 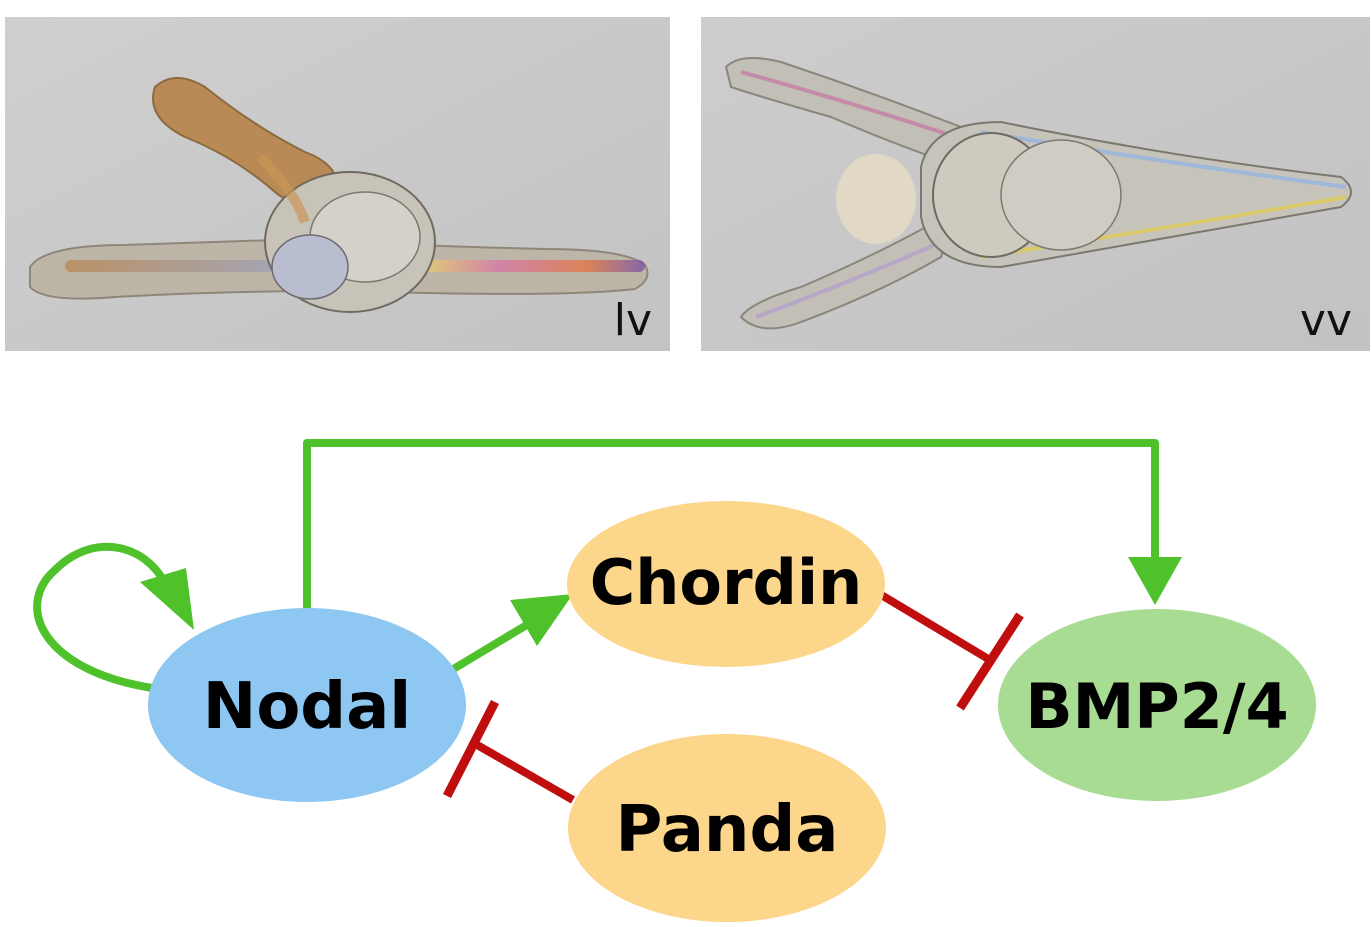 I want to click on nodal-node: Nodal, so click(x=307, y=705).